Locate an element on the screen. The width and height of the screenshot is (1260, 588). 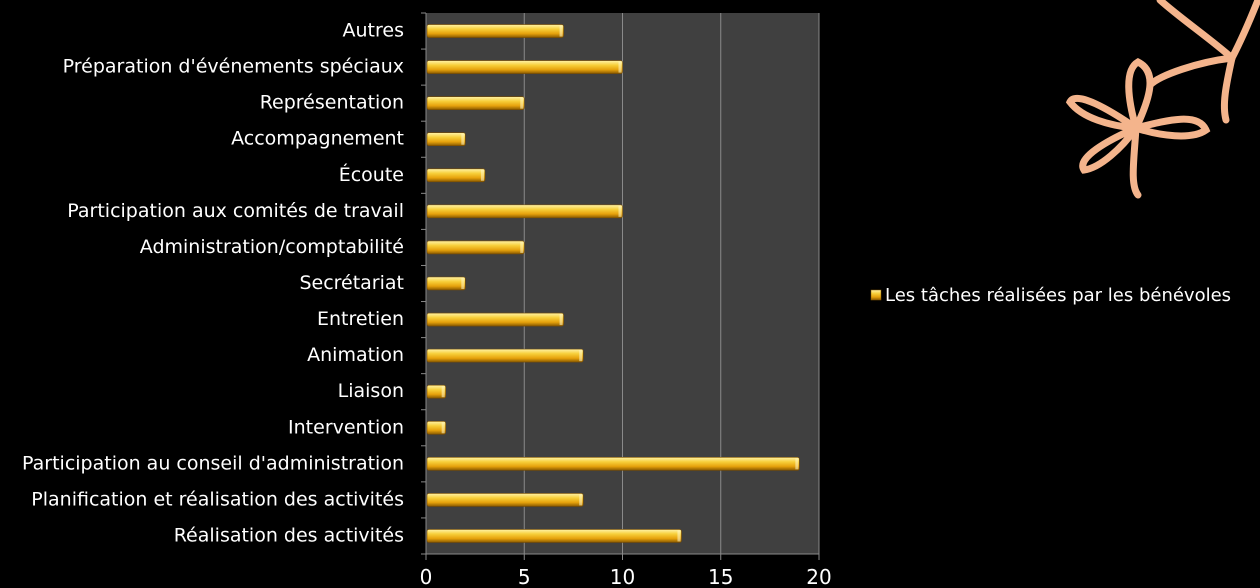
x-tick-label: 20 is located at coordinates (818, 576).